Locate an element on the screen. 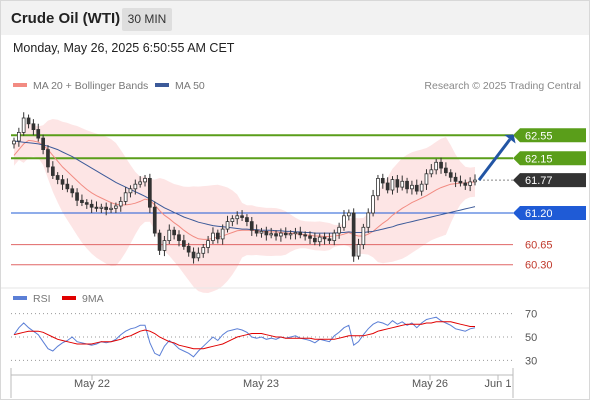 The height and width of the screenshot is (400, 590). rsi-series-rsi is located at coordinates (244, 337).